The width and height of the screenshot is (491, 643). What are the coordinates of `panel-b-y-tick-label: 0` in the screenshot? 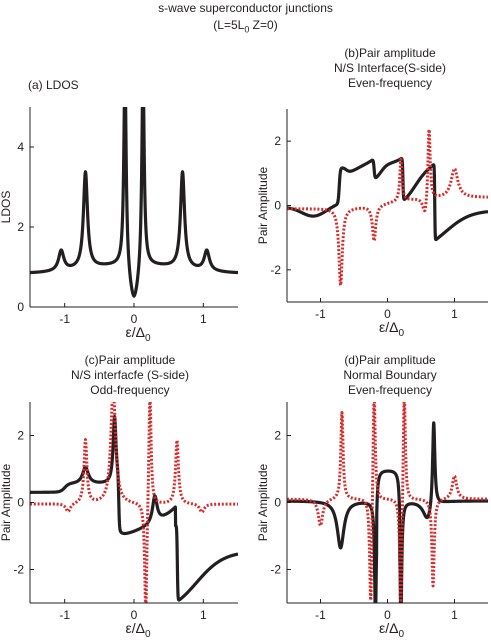 It's located at (277, 206).